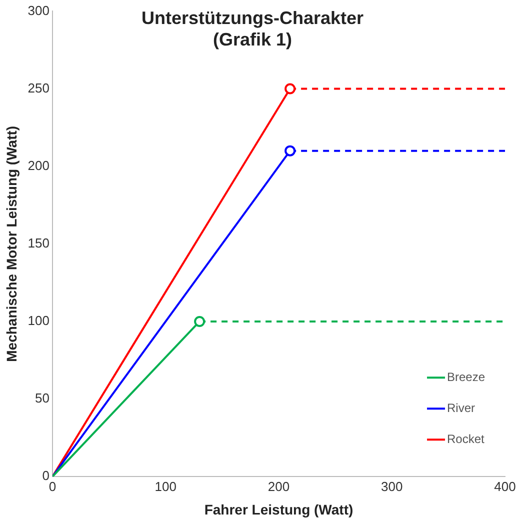 This screenshot has height=523, width=519. Describe the element at coordinates (39, 10) in the screenshot. I see `y-tick-label: 300` at that location.